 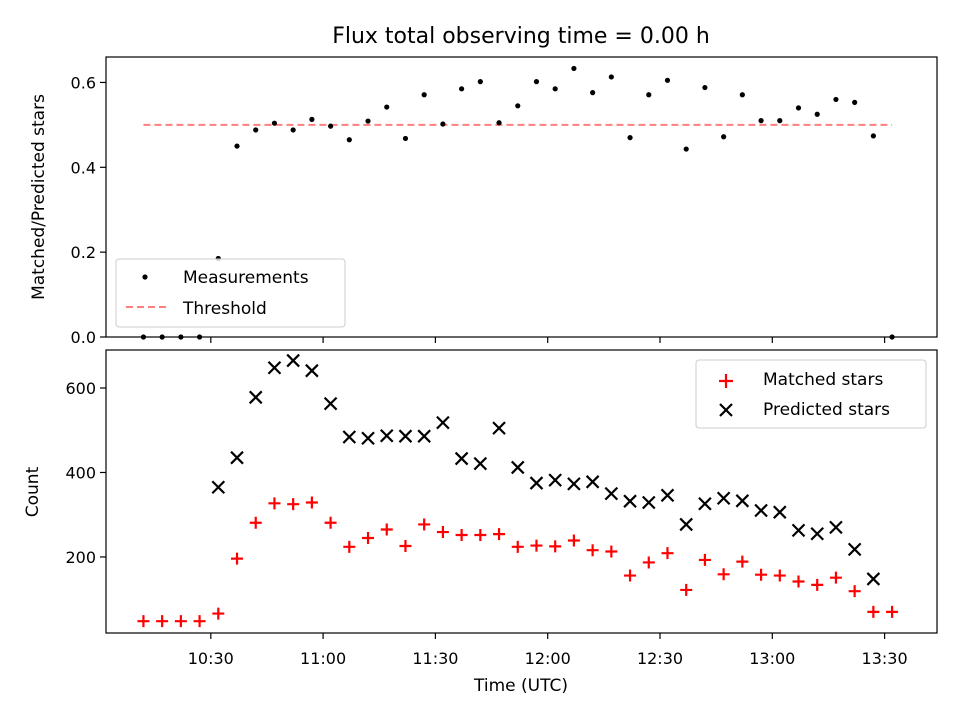 I want to click on top-legend: Measurements Threshold, so click(x=230, y=293).